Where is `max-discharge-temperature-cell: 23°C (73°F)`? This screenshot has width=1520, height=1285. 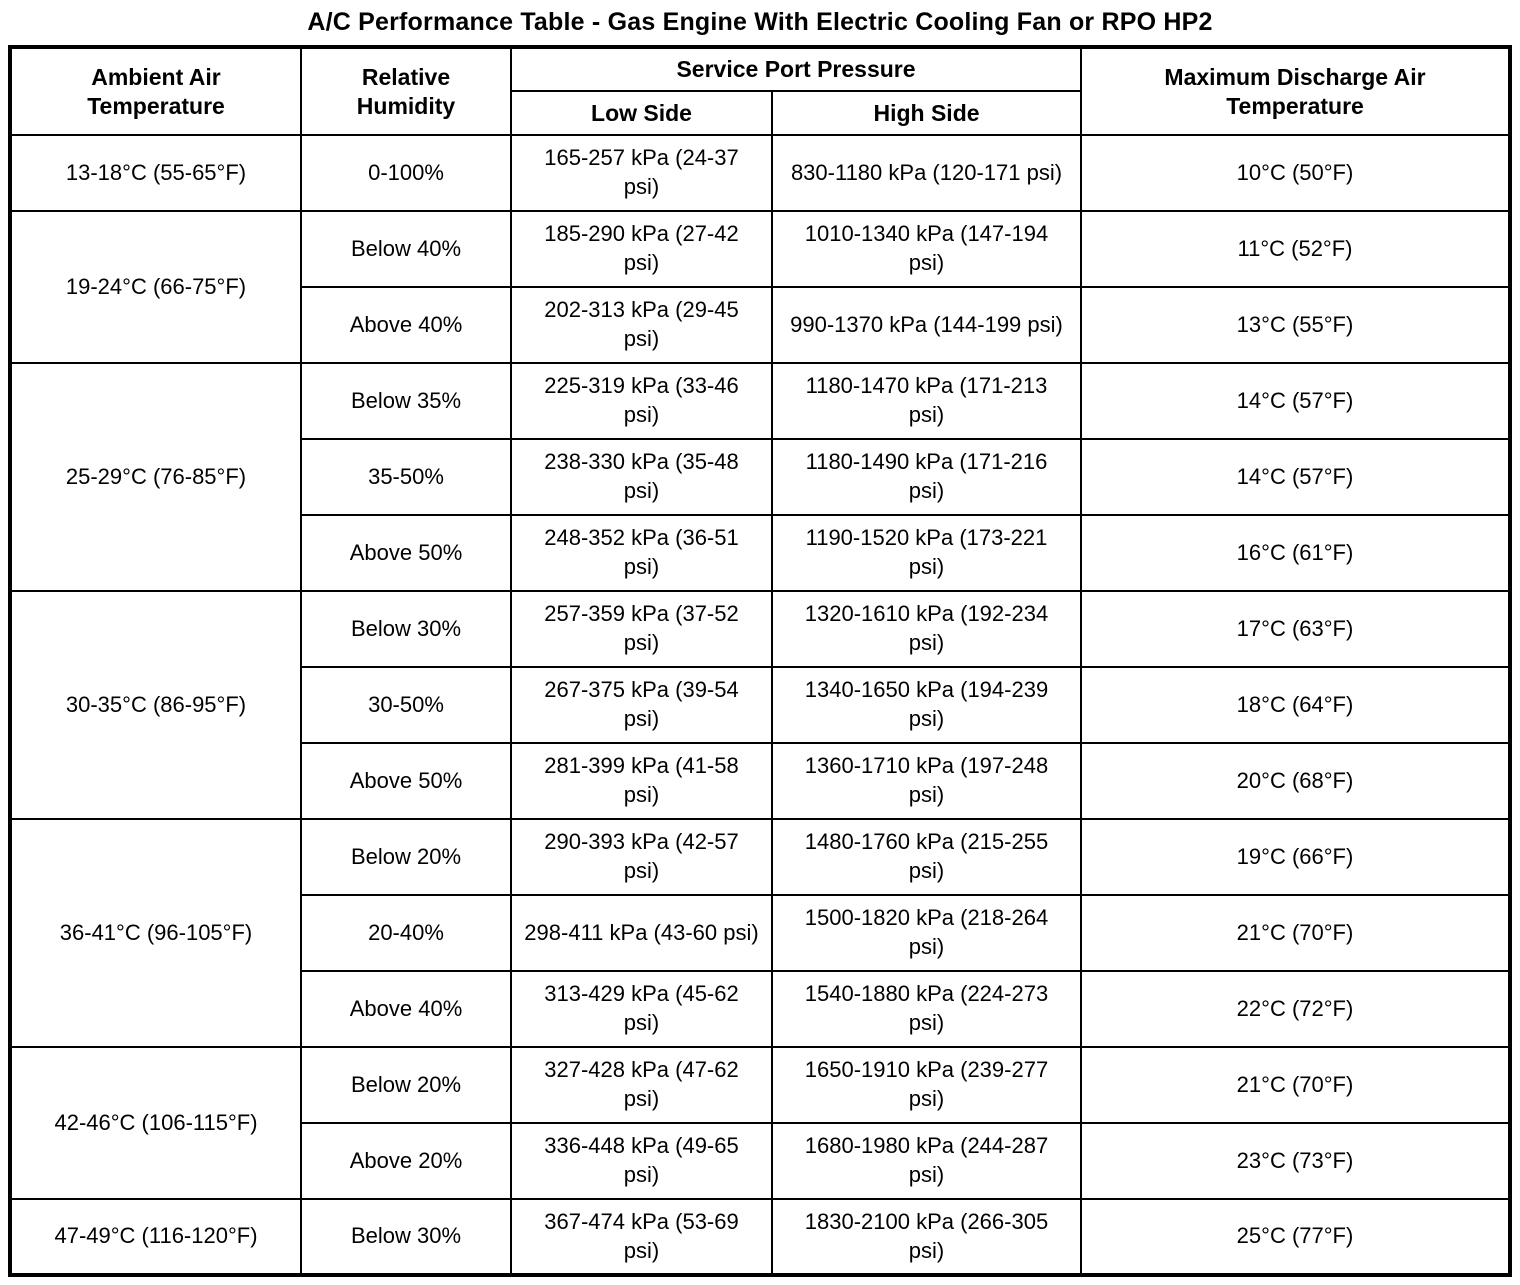 max-discharge-temperature-cell: 23°C (73°F) is located at coordinates (1295, 1161).